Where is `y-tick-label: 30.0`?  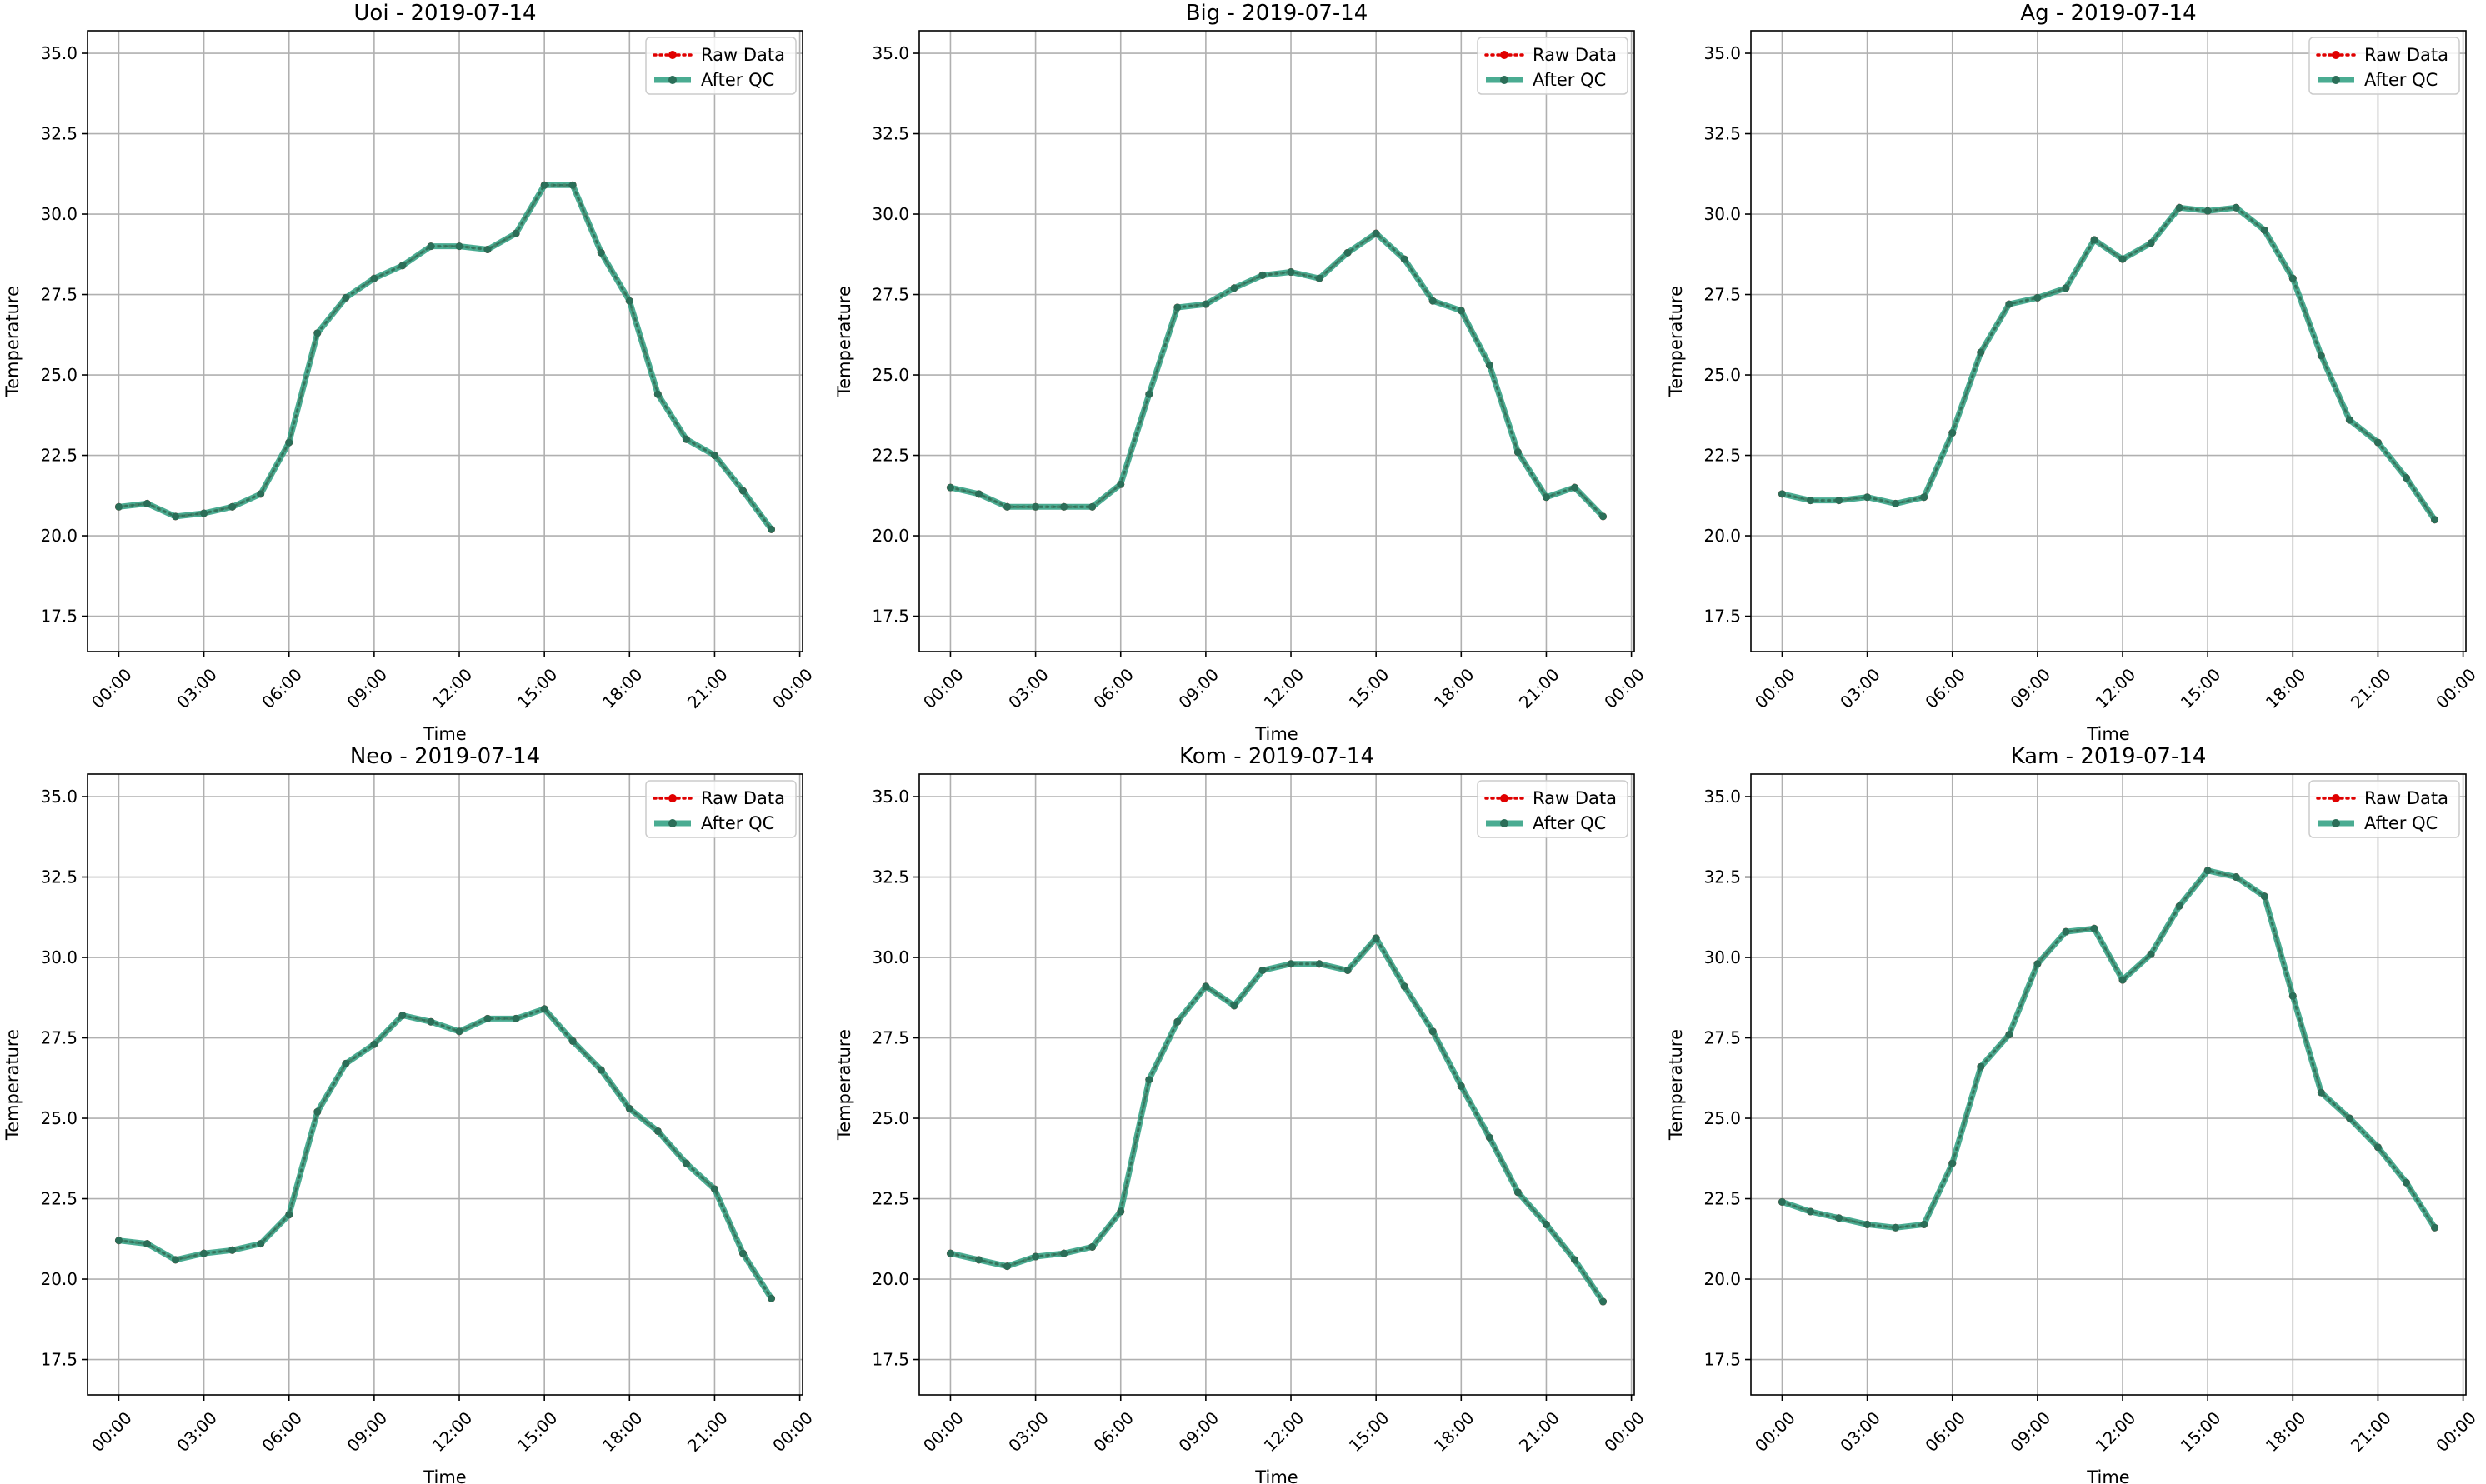
y-tick-label: 30.0 is located at coordinates (59, 957).